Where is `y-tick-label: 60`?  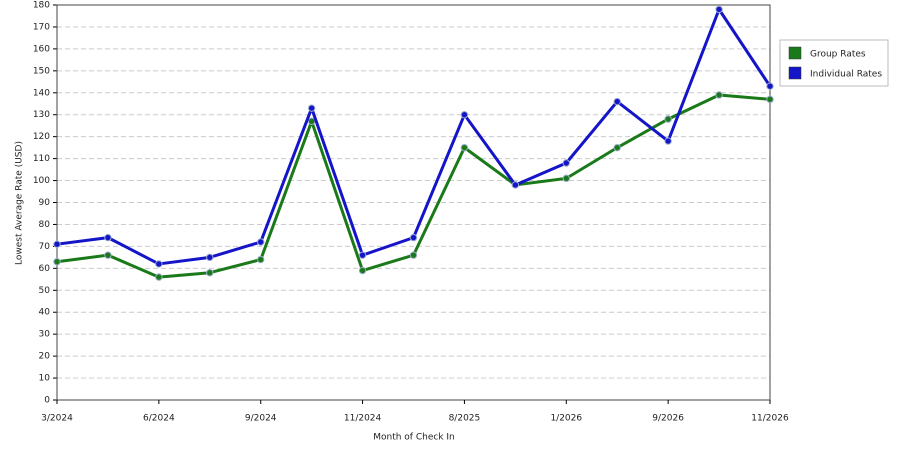
y-tick-label: 60 is located at coordinates (45, 269).